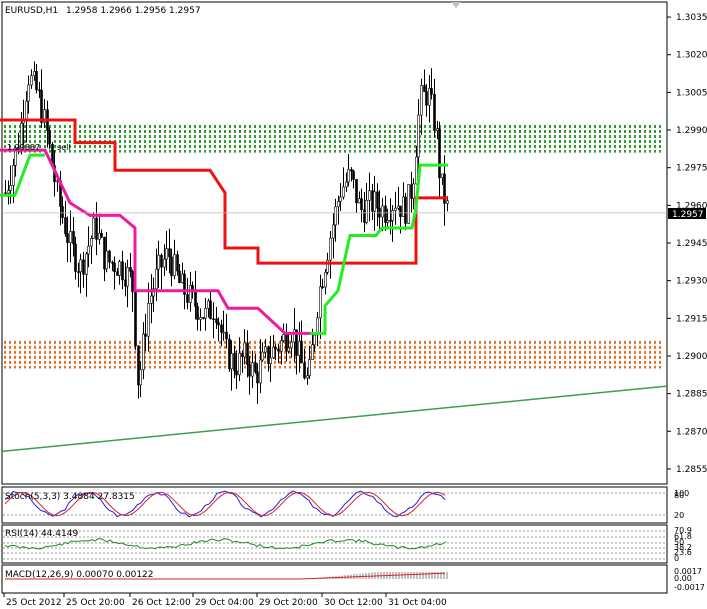 The height and width of the screenshot is (609, 707). What do you see at coordinates (691, 169) in the screenshot?
I see `price-tick-label: 1.2975` at bounding box center [691, 169].